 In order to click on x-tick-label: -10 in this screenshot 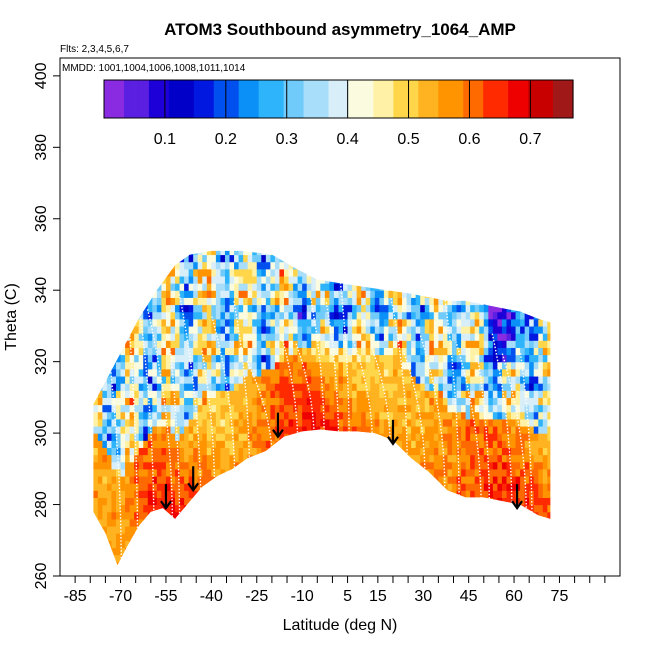, I will do `click(302, 596)`.